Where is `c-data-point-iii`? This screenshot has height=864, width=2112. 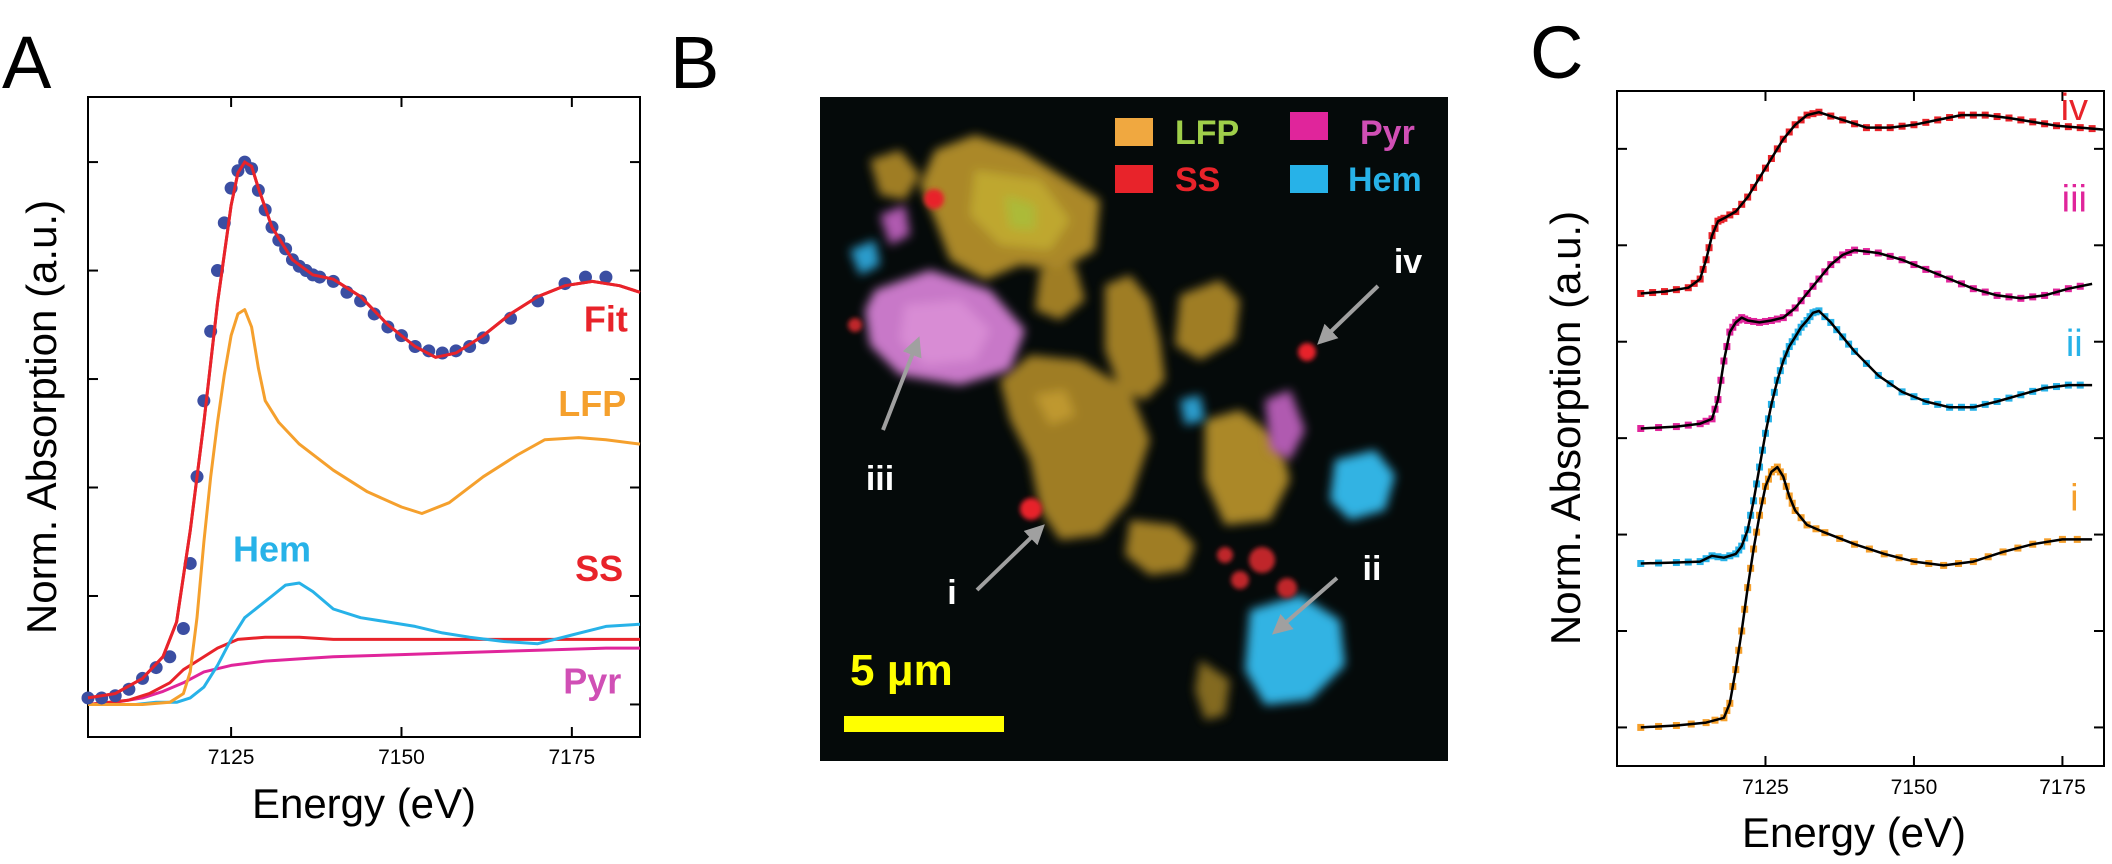 c-data-point-iii is located at coordinates (1641, 428).